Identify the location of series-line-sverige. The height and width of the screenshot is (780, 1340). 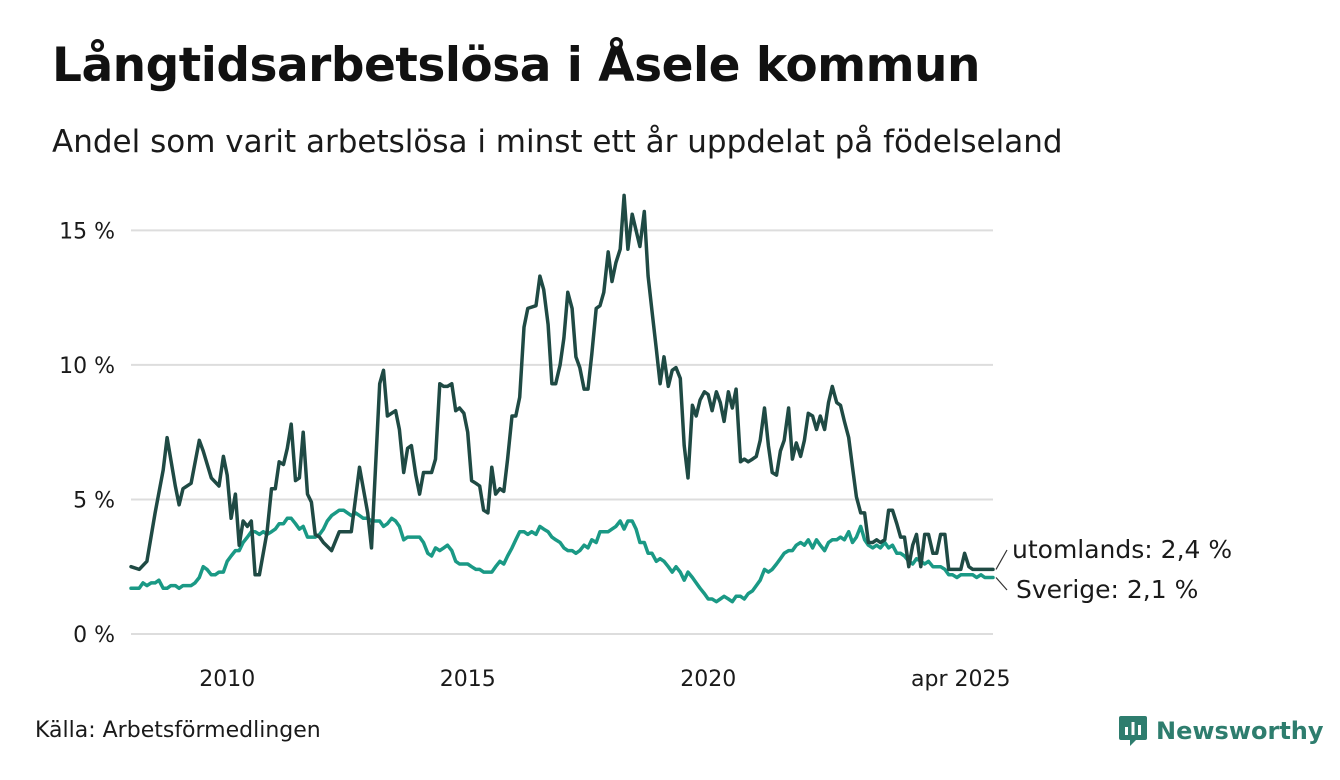
(562, 556).